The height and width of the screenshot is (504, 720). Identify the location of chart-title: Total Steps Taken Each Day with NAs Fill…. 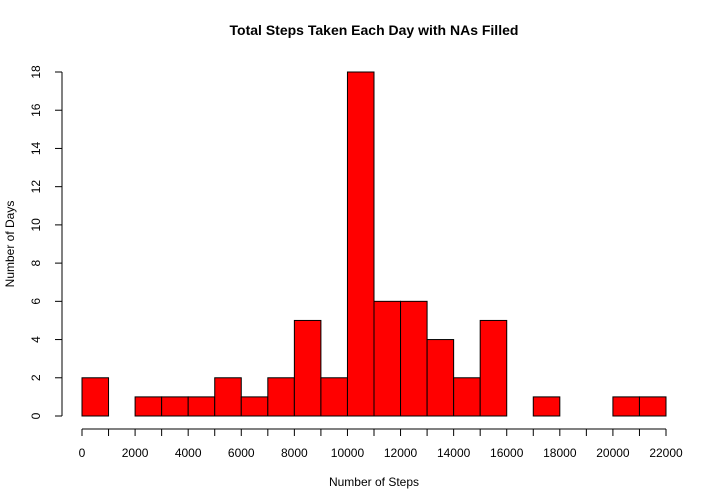
(374, 30).